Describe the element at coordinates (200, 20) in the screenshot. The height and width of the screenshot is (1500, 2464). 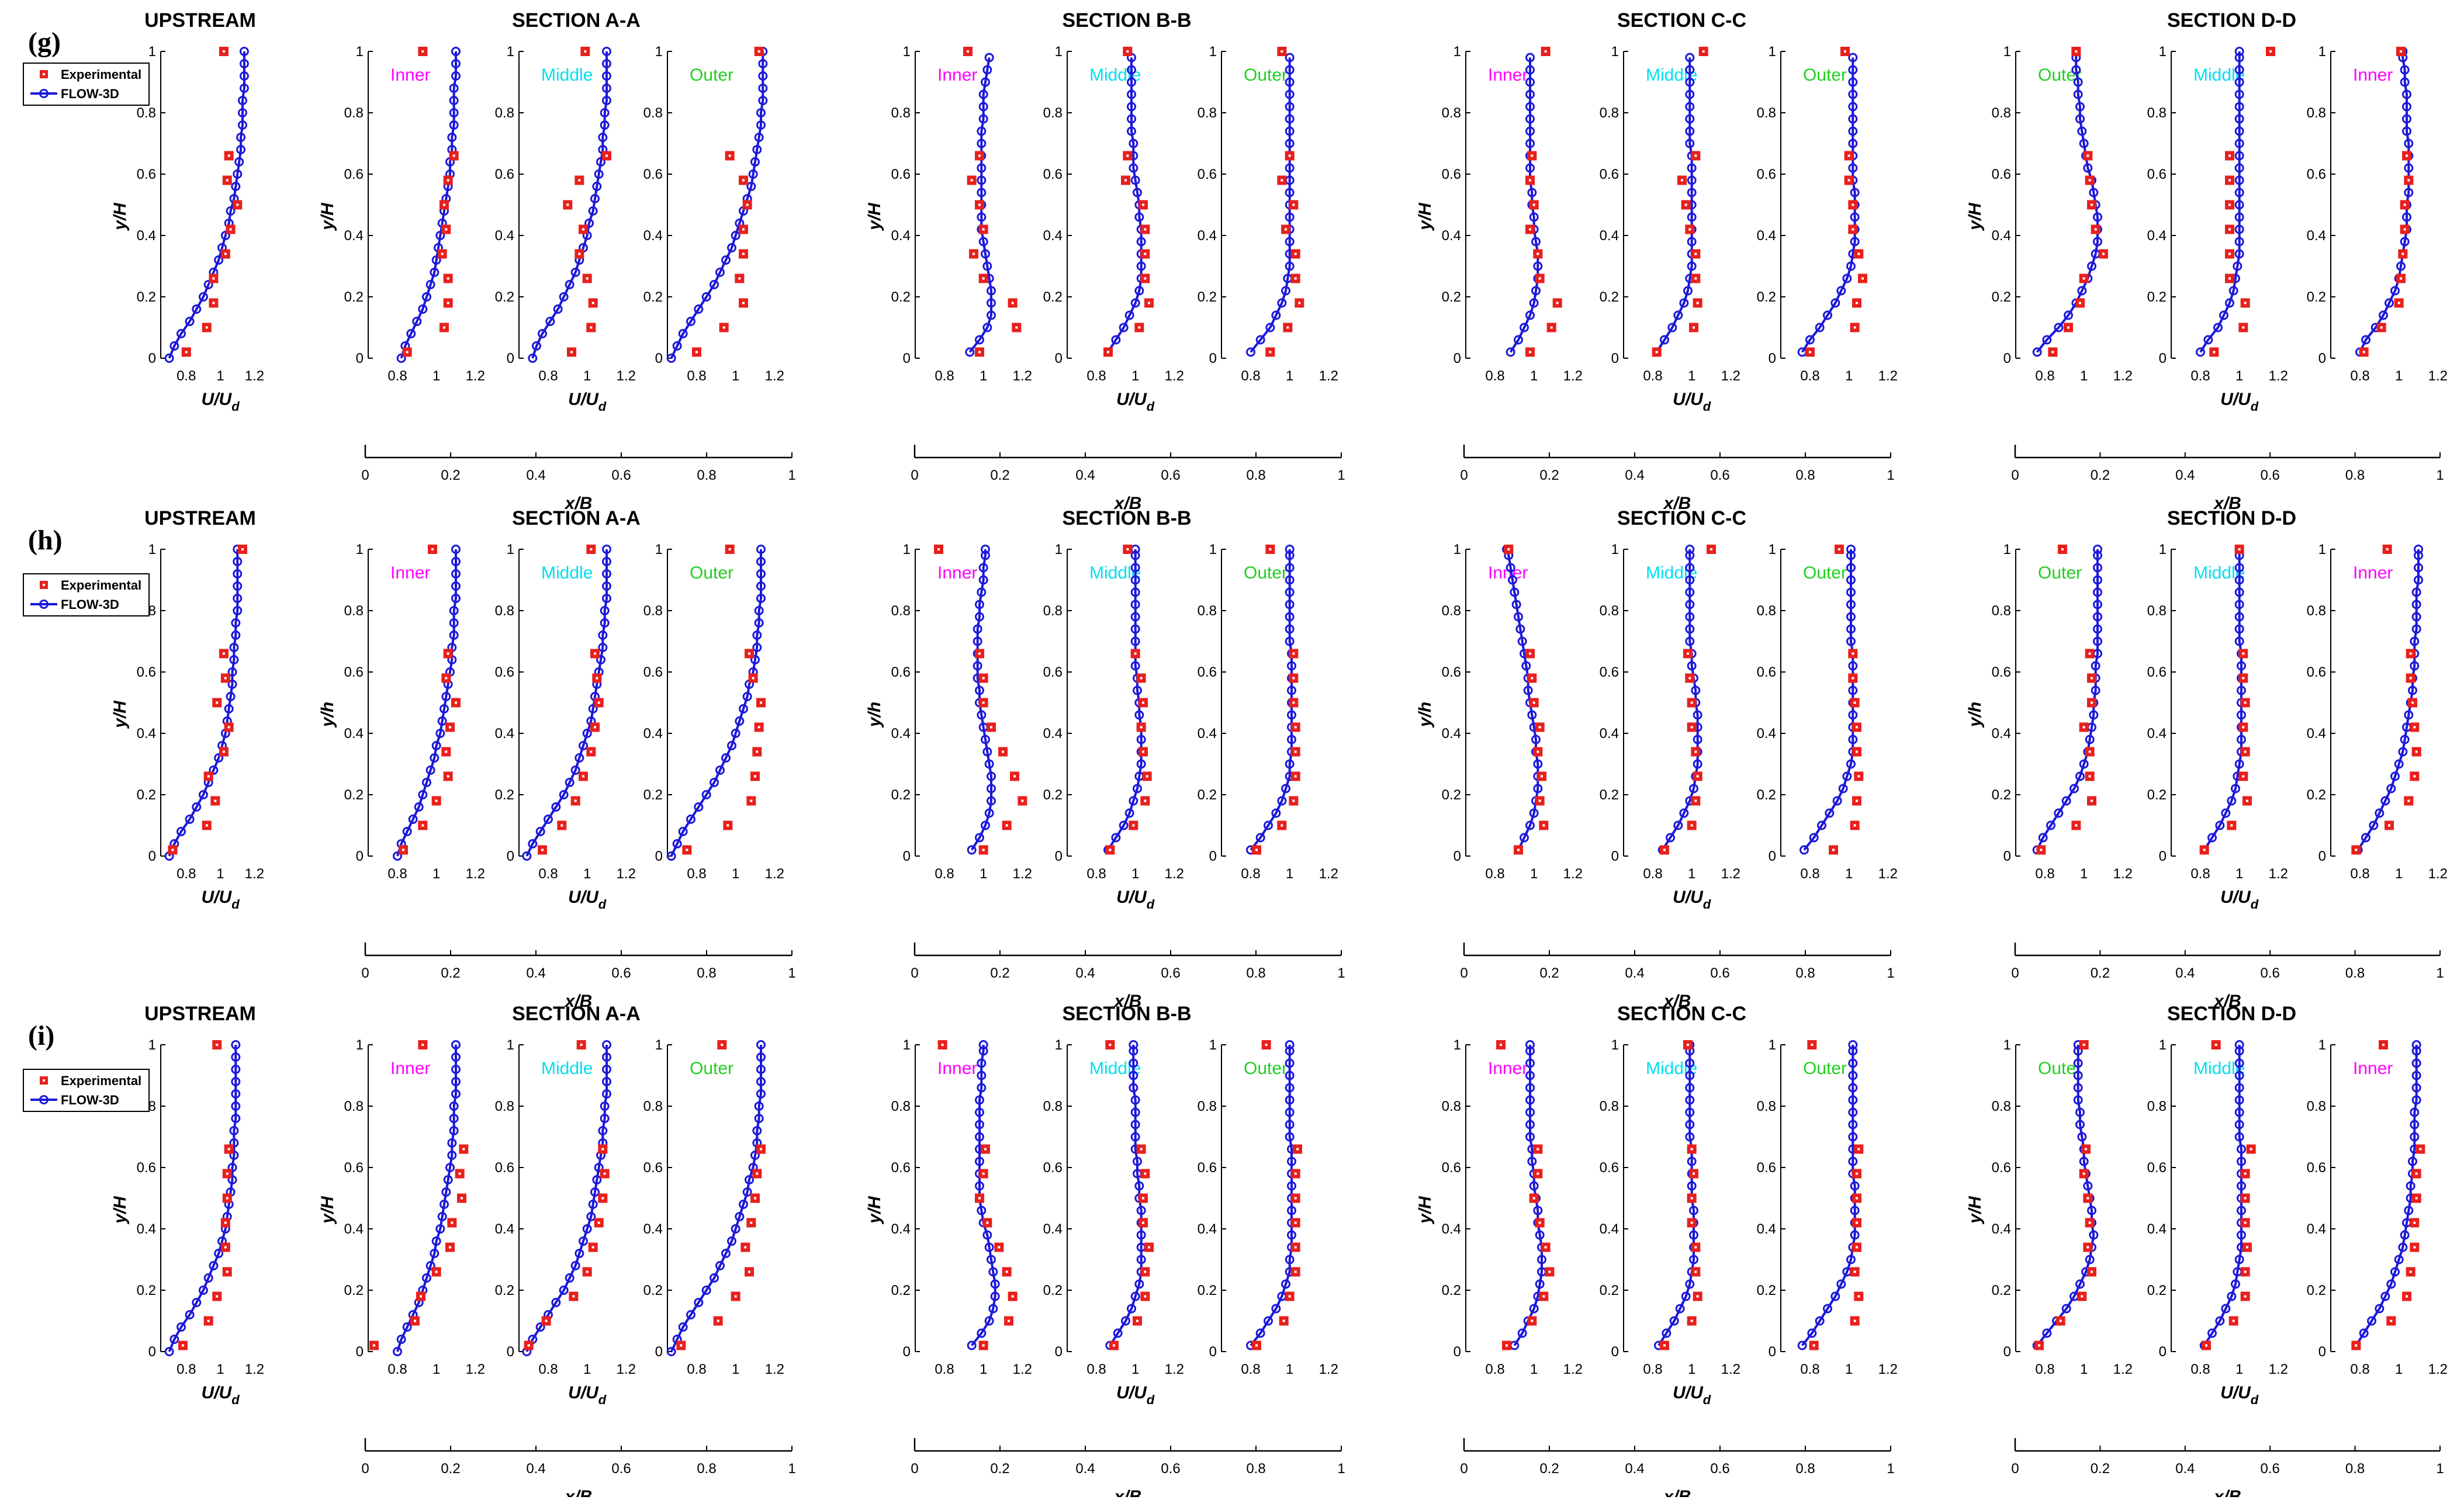
I see `group-title: UPSTREAM` at that location.